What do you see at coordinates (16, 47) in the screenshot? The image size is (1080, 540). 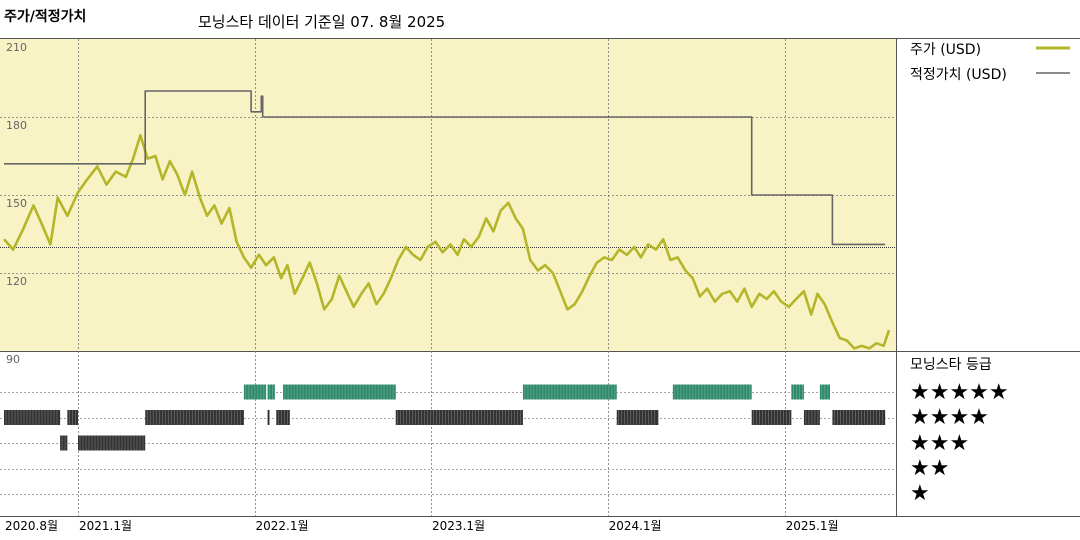 I see `y-tick-label: 210` at bounding box center [16, 47].